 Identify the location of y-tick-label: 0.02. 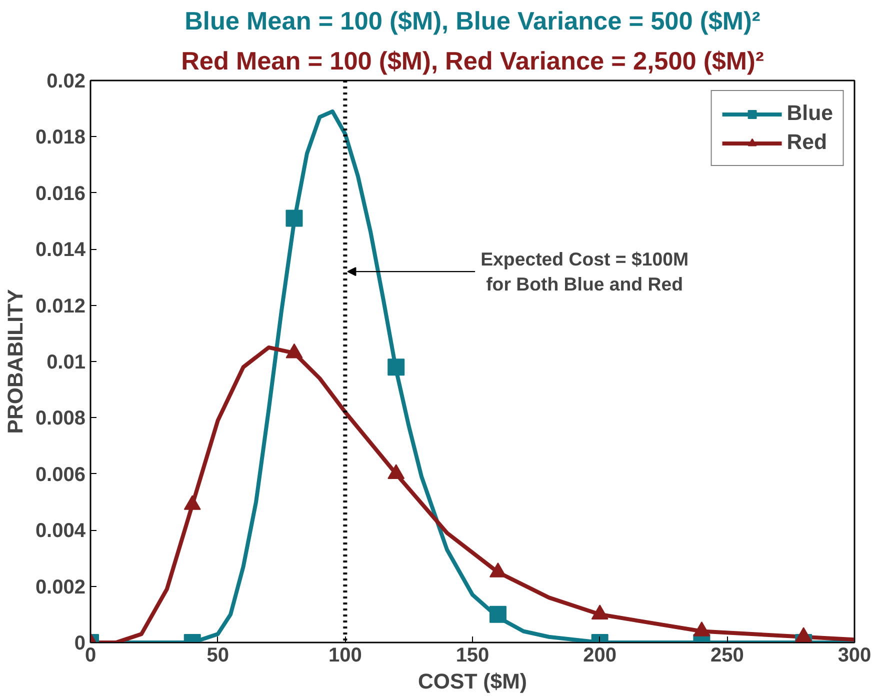
(66, 81).